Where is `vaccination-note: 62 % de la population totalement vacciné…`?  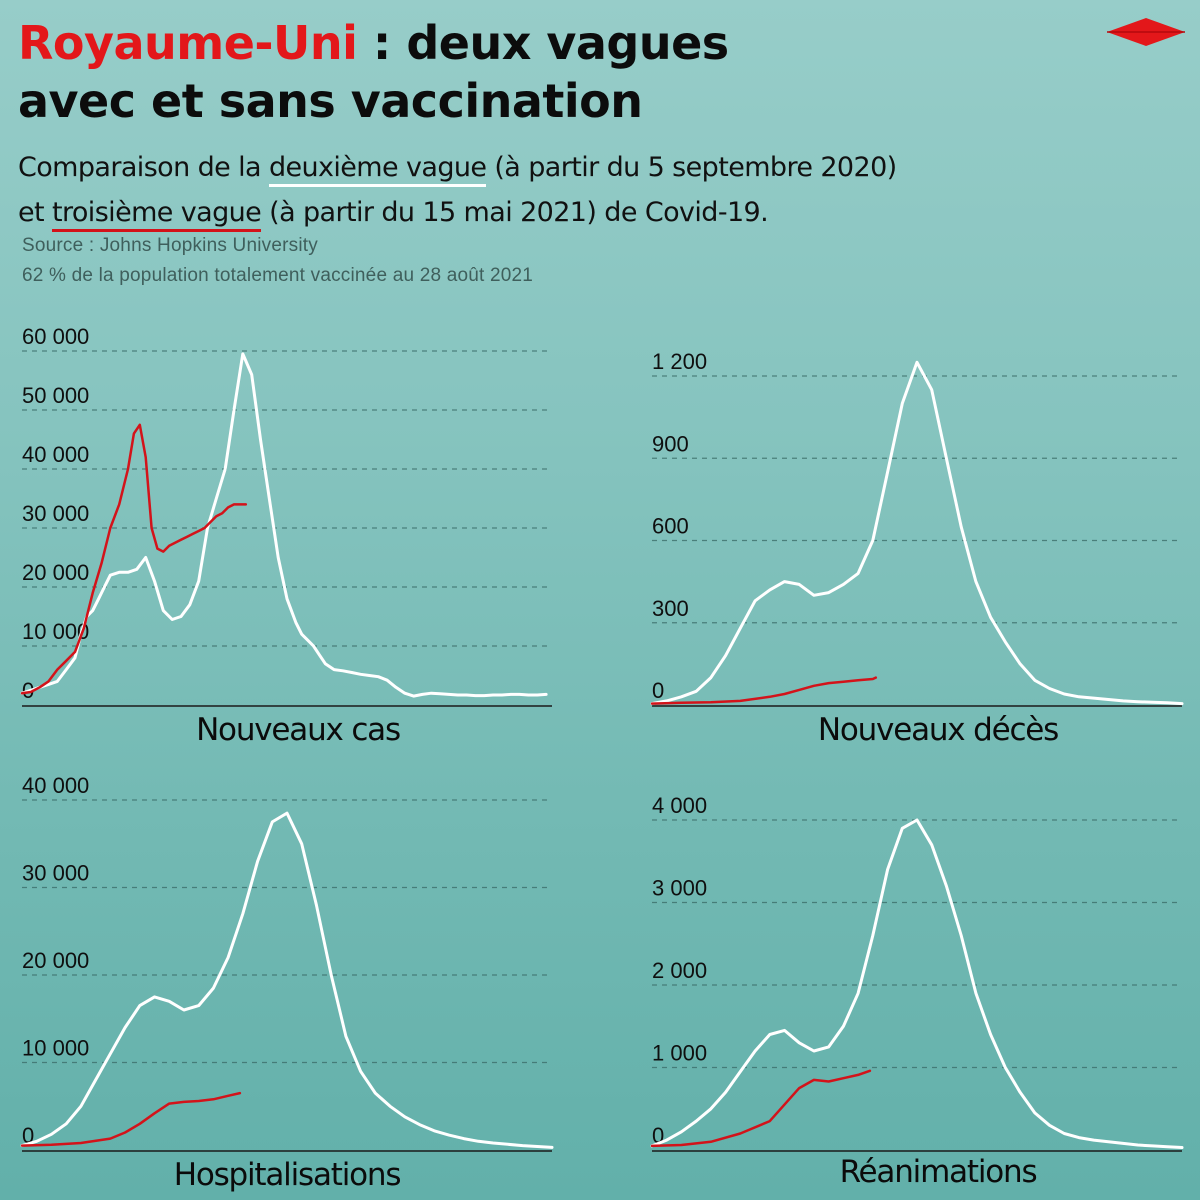
vaccination-note: 62 % de la population totalement vacciné… is located at coordinates (278, 275).